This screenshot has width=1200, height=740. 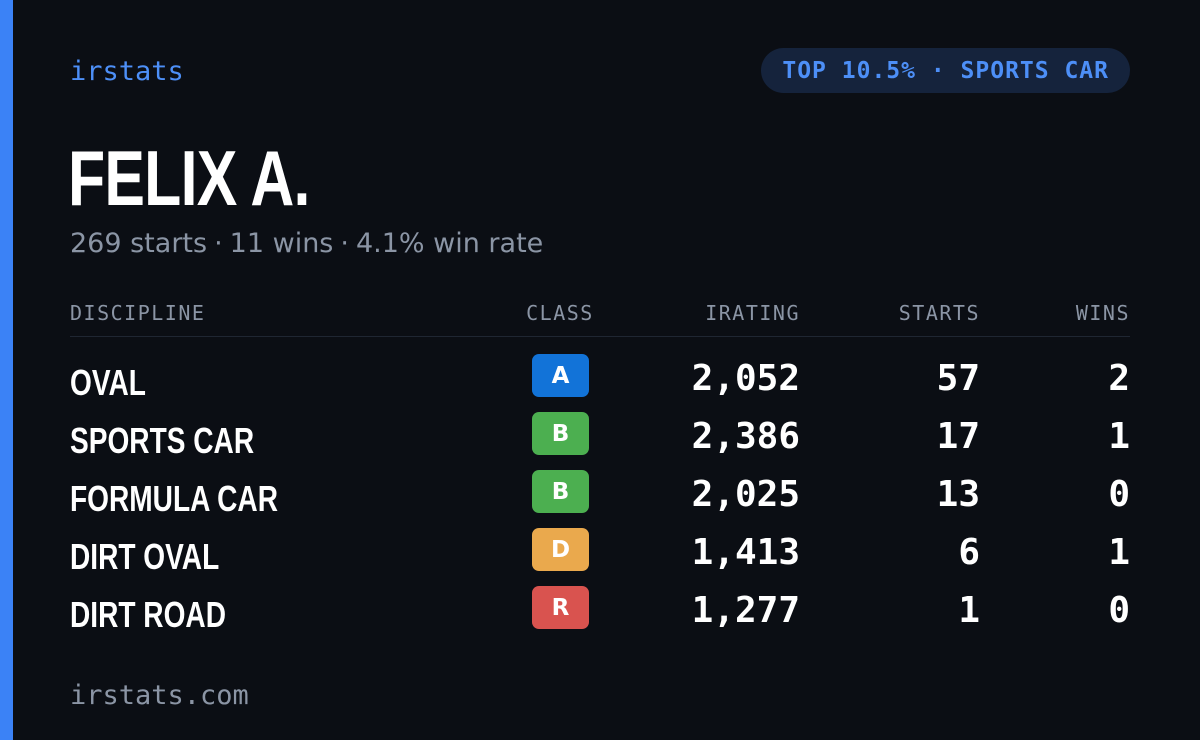 What do you see at coordinates (127, 71) in the screenshot?
I see `brand-logo: irstats` at bounding box center [127, 71].